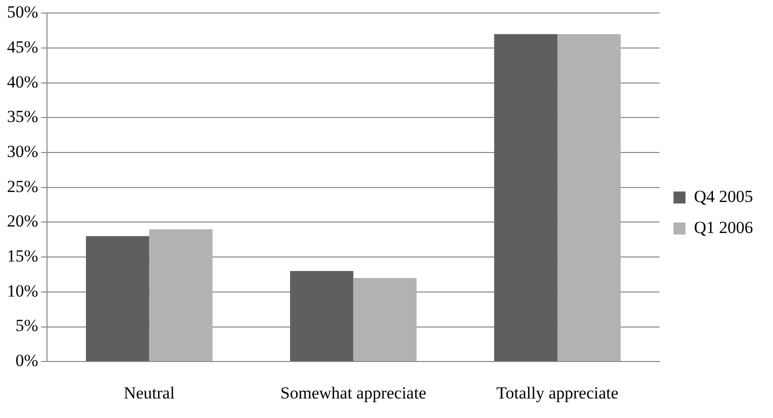  Describe the element at coordinates (26, 326) in the screenshot. I see `y-tick-label: 5%` at that location.